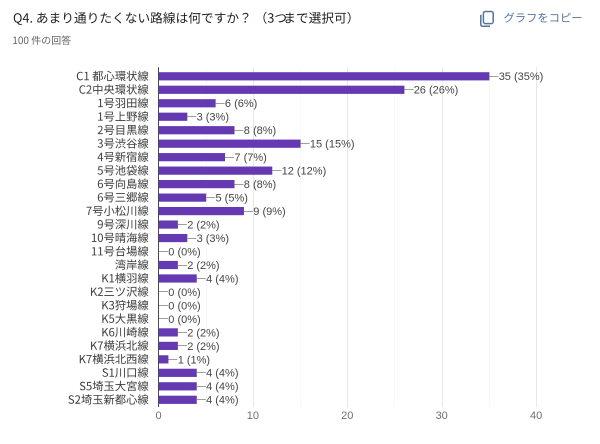 Image resolution: width=600 pixels, height=444 pixels. I want to click on svg-text: 7 (7%), so click(250, 158).